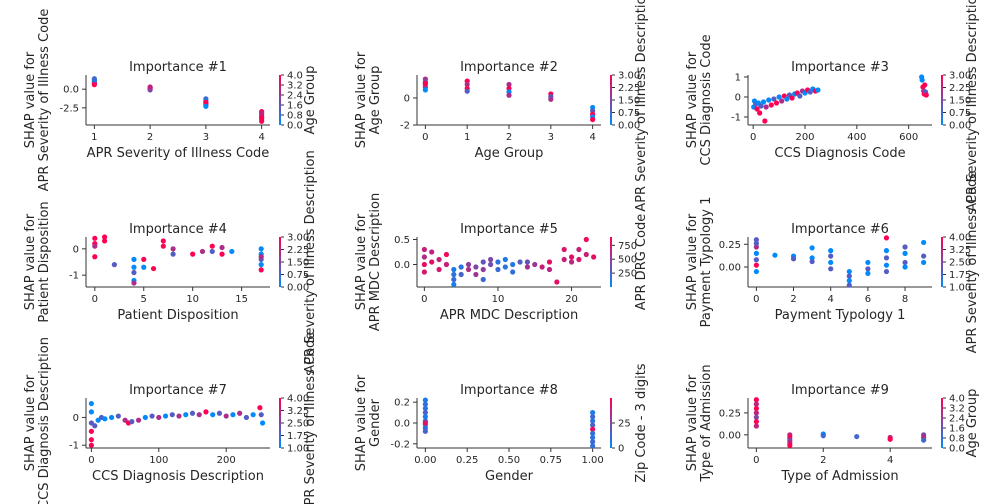 The width and height of the screenshot is (1008, 504). I want to click on y-axis-label-line2: CCS Diagnosis Code, so click(706, 99).